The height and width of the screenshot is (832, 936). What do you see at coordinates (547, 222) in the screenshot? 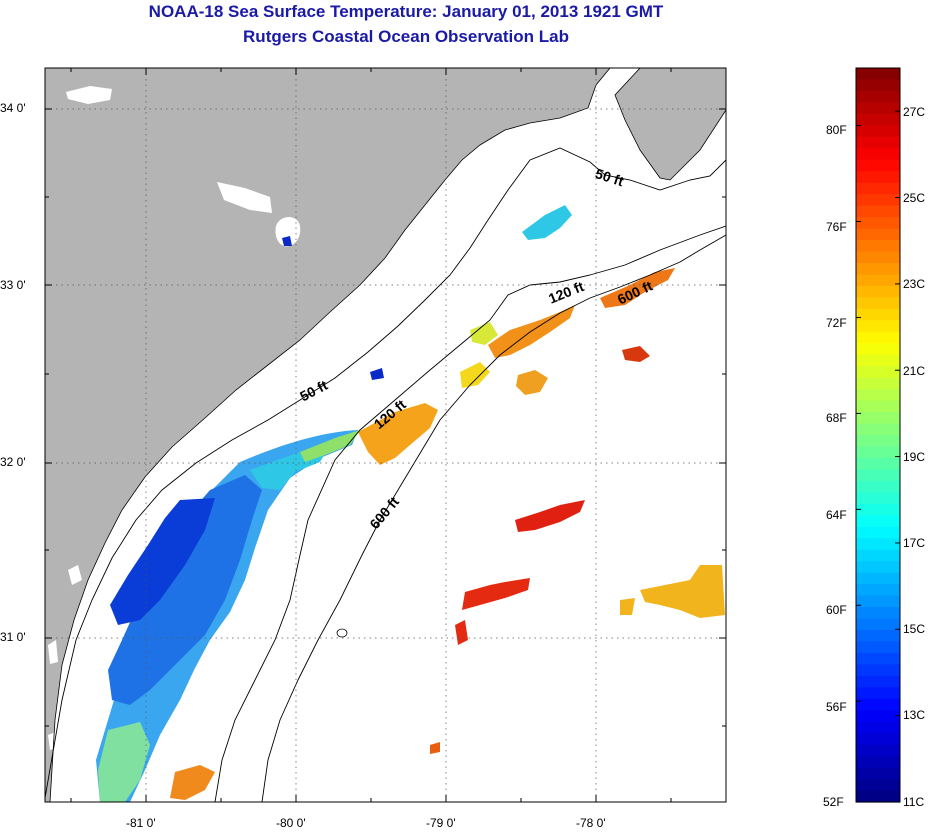
I see `sst-patch-cool` at bounding box center [547, 222].